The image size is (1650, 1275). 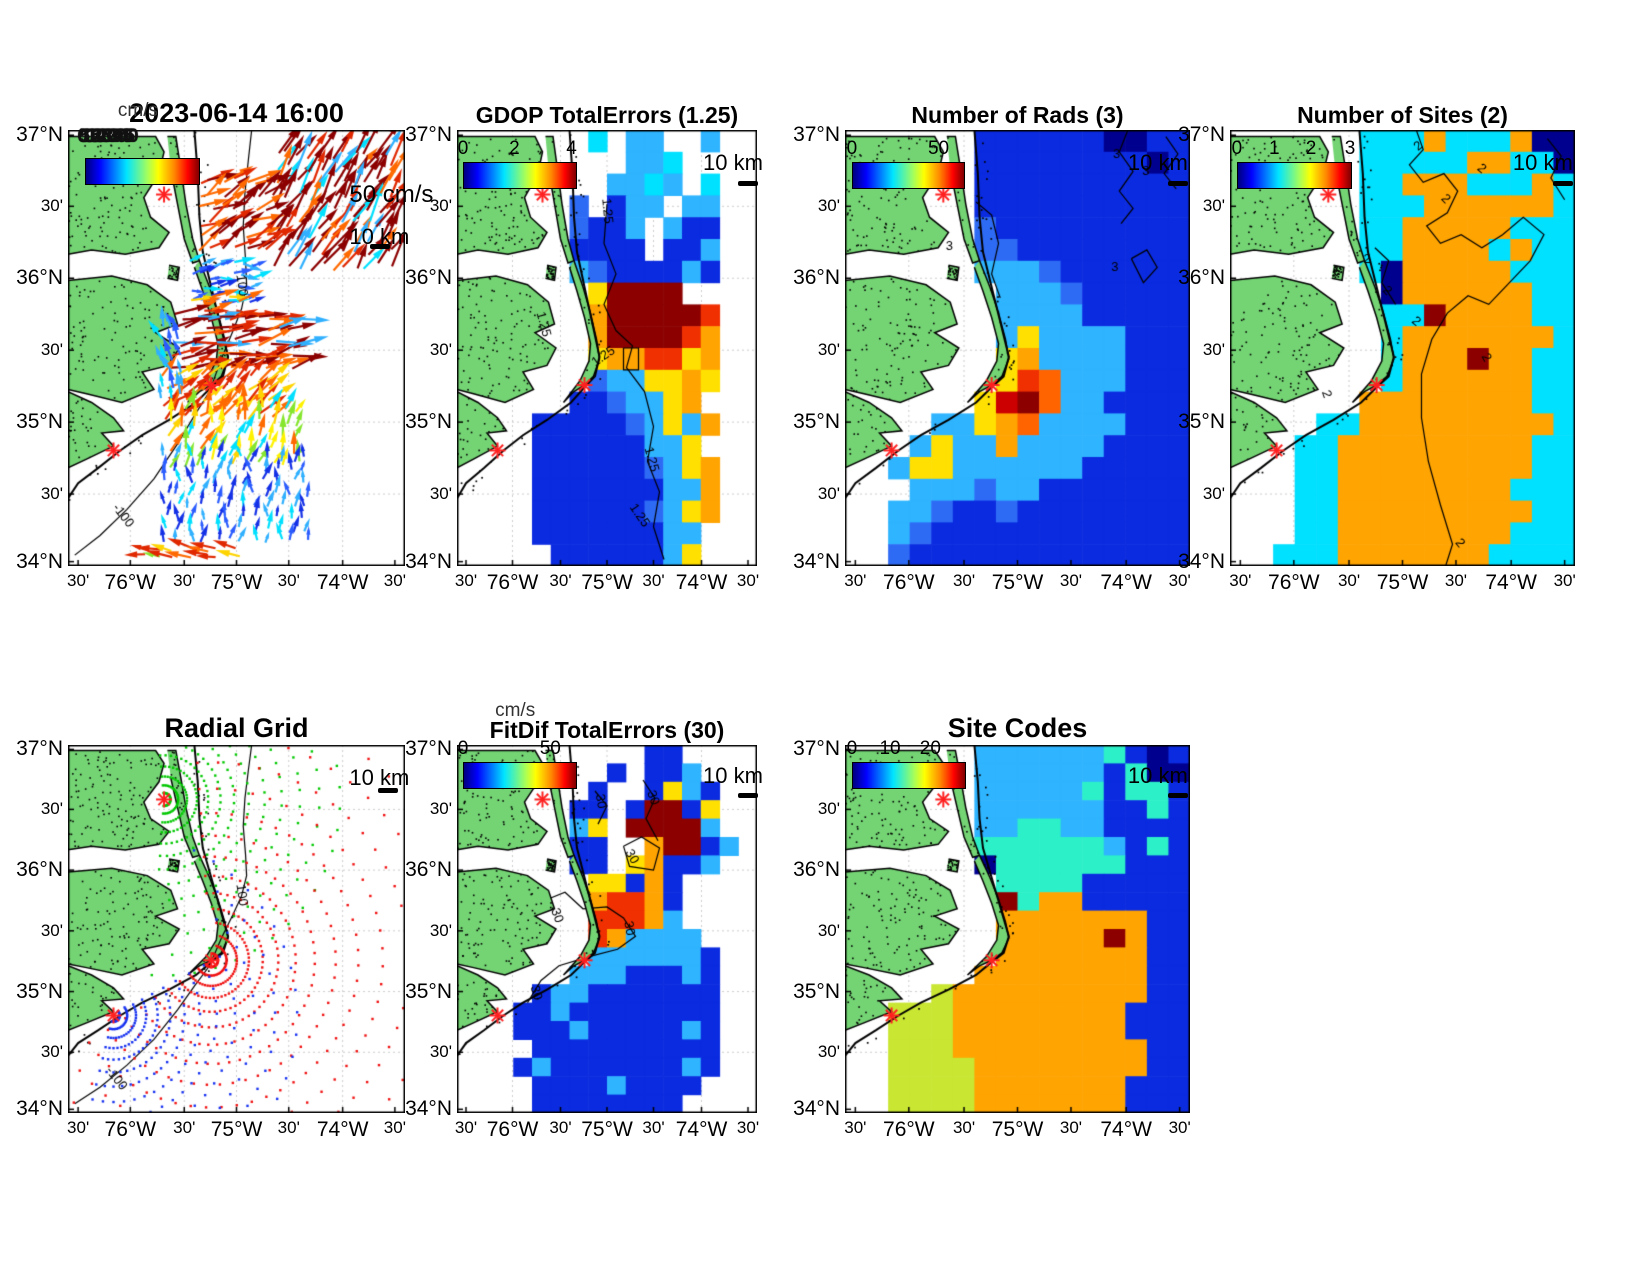 What do you see at coordinates (930, 748) in the screenshot?
I see `colorbar-tick: 20` at bounding box center [930, 748].